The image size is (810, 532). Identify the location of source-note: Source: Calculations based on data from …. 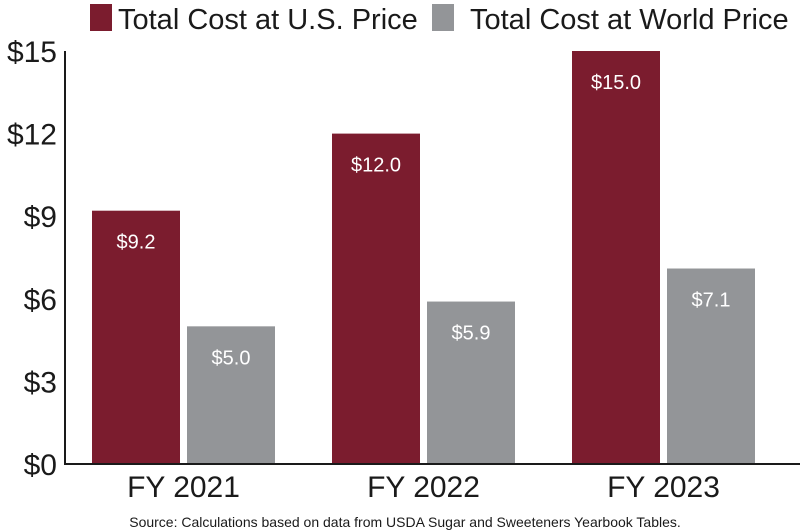
(405, 522).